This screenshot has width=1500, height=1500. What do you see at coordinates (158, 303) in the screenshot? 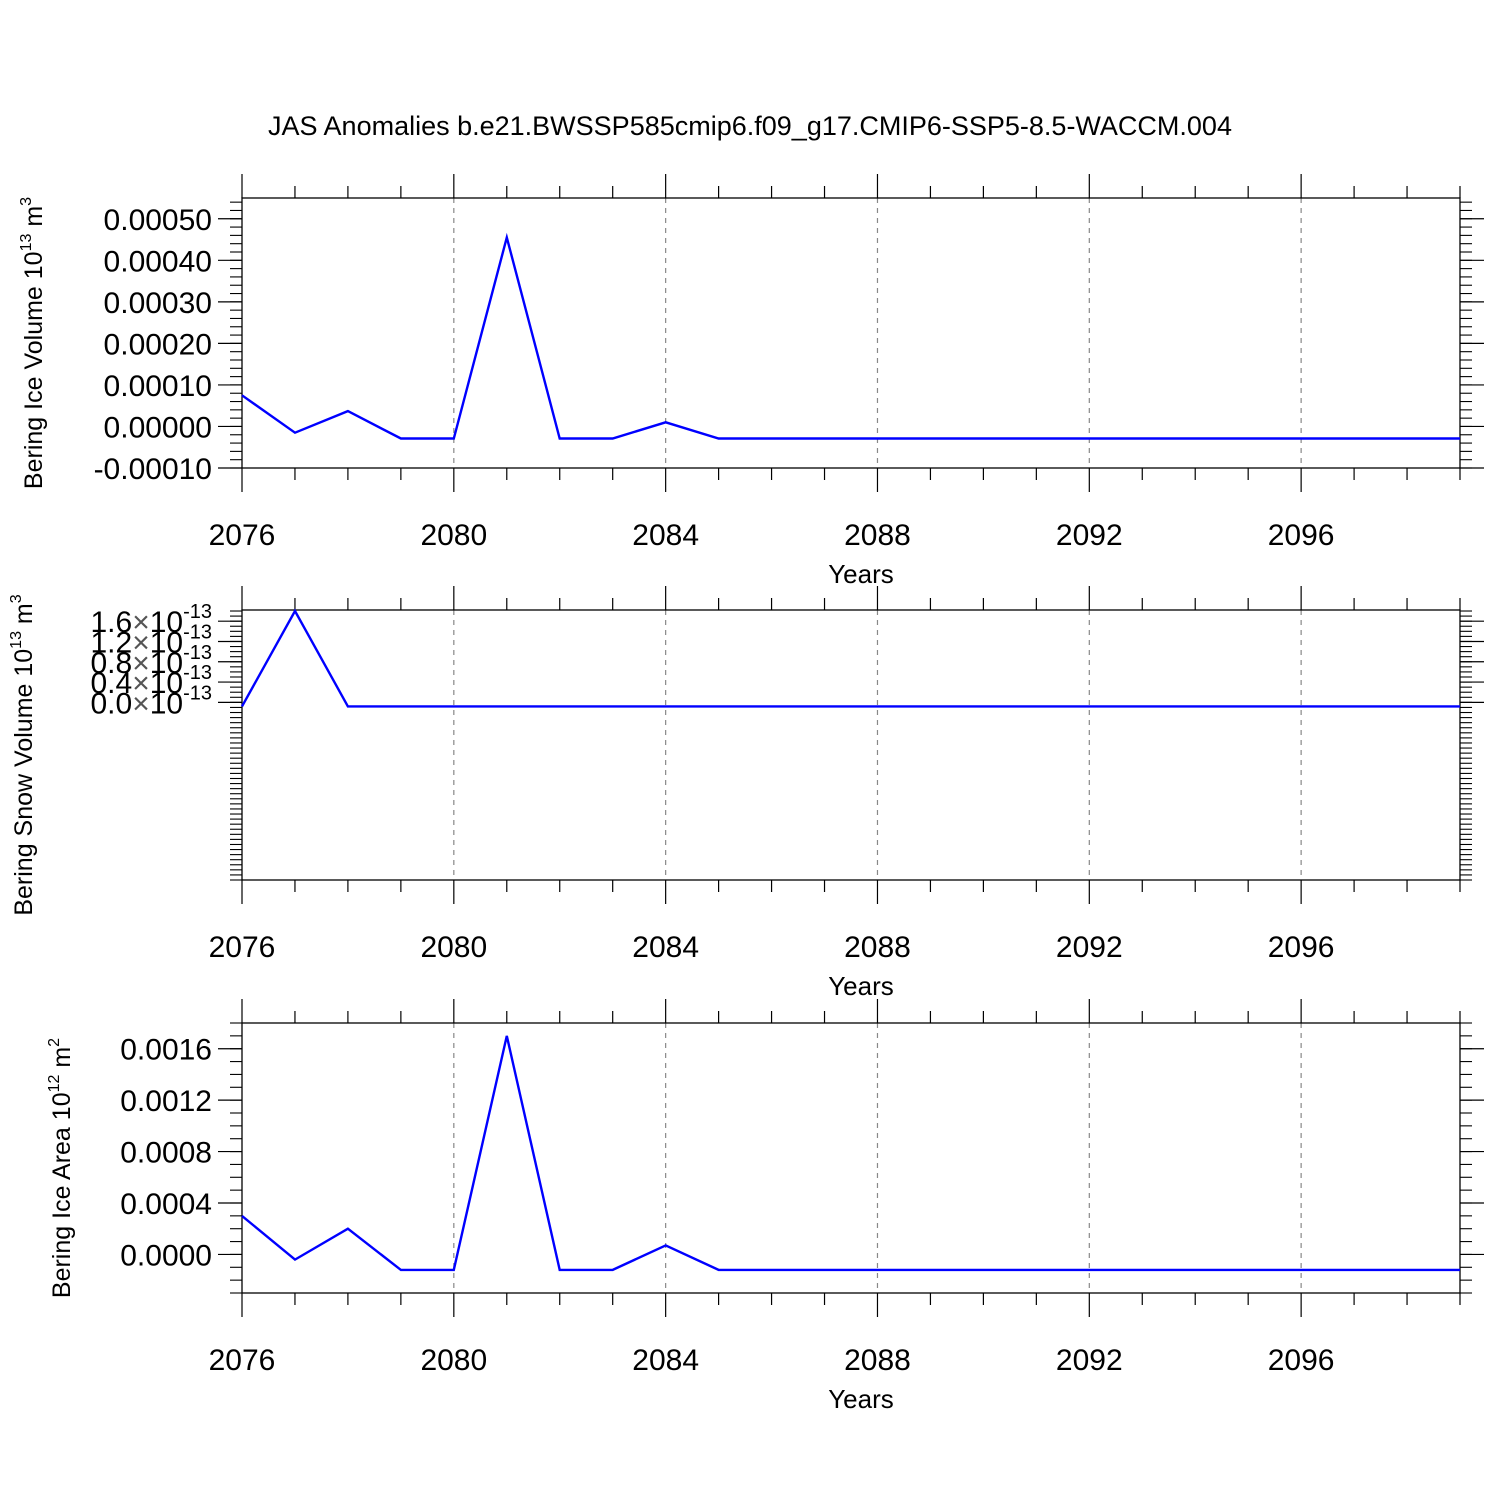
I see `y-tick-label: 0.00030` at bounding box center [158, 303].